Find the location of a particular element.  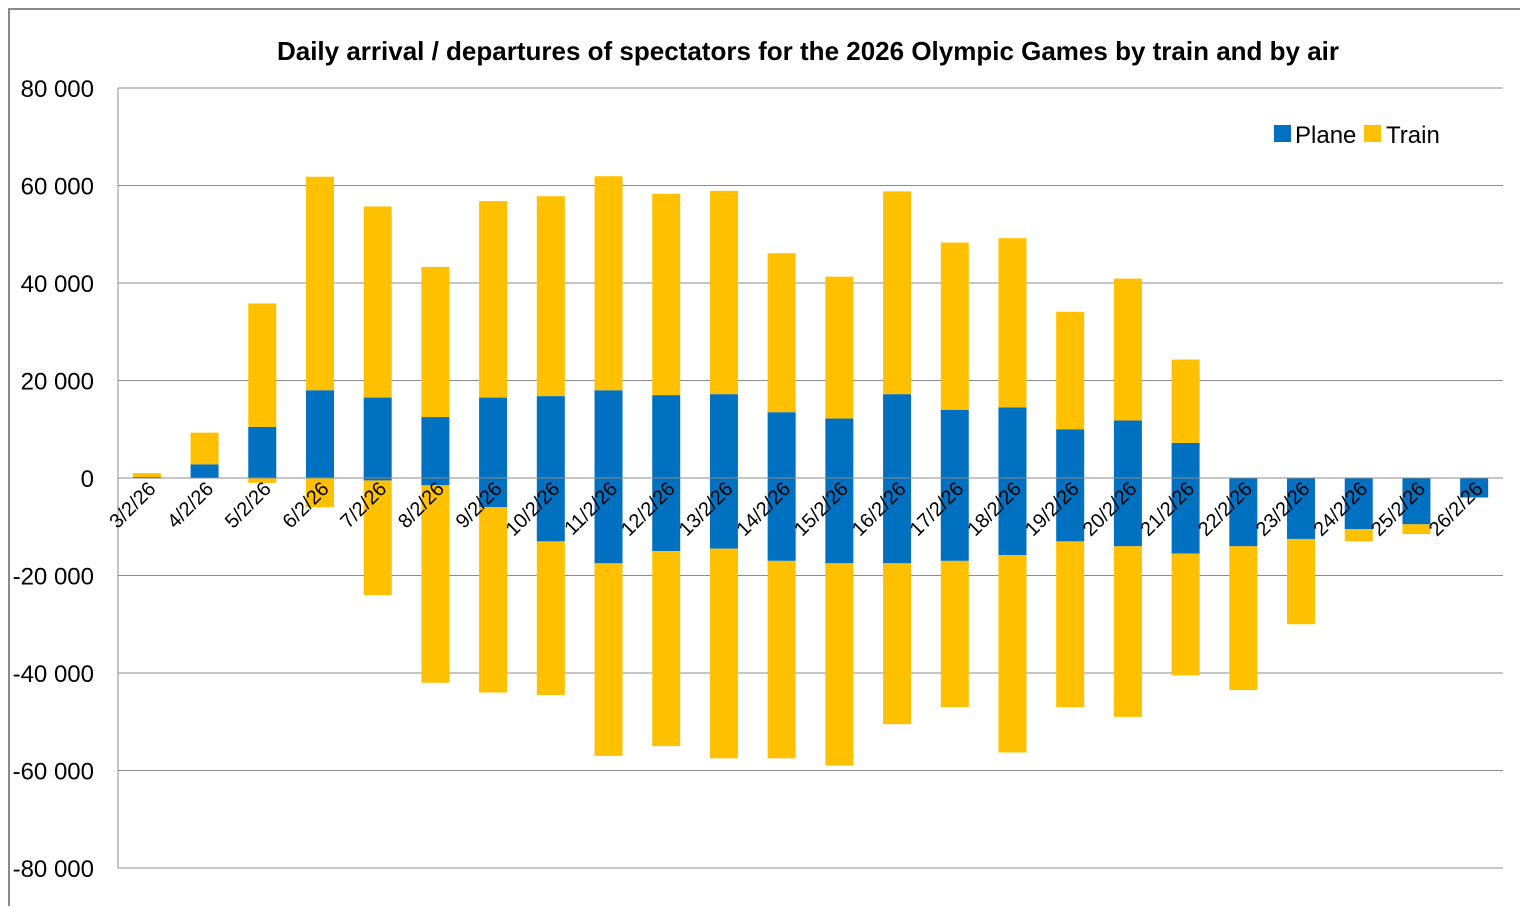

y-tick-label: -40 000 is located at coordinates (53, 674).